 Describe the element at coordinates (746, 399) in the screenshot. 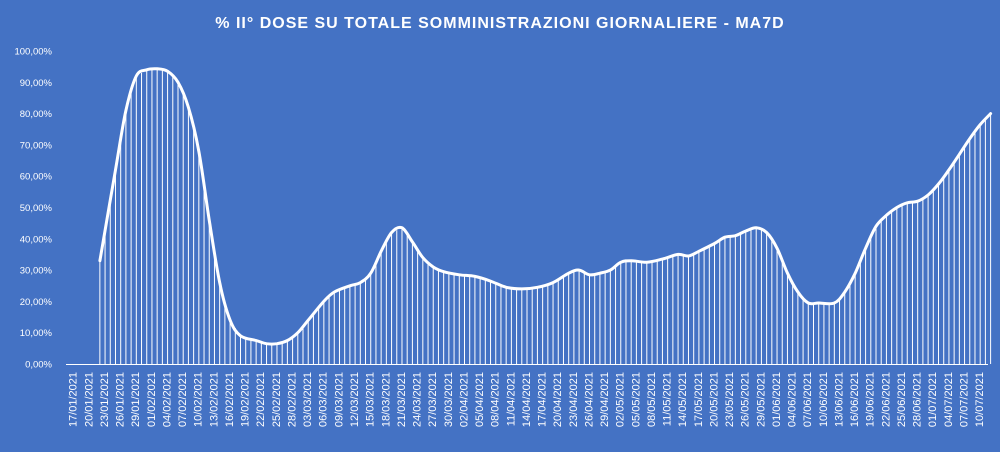

I see `x-tick-label: 26/05/2021` at that location.